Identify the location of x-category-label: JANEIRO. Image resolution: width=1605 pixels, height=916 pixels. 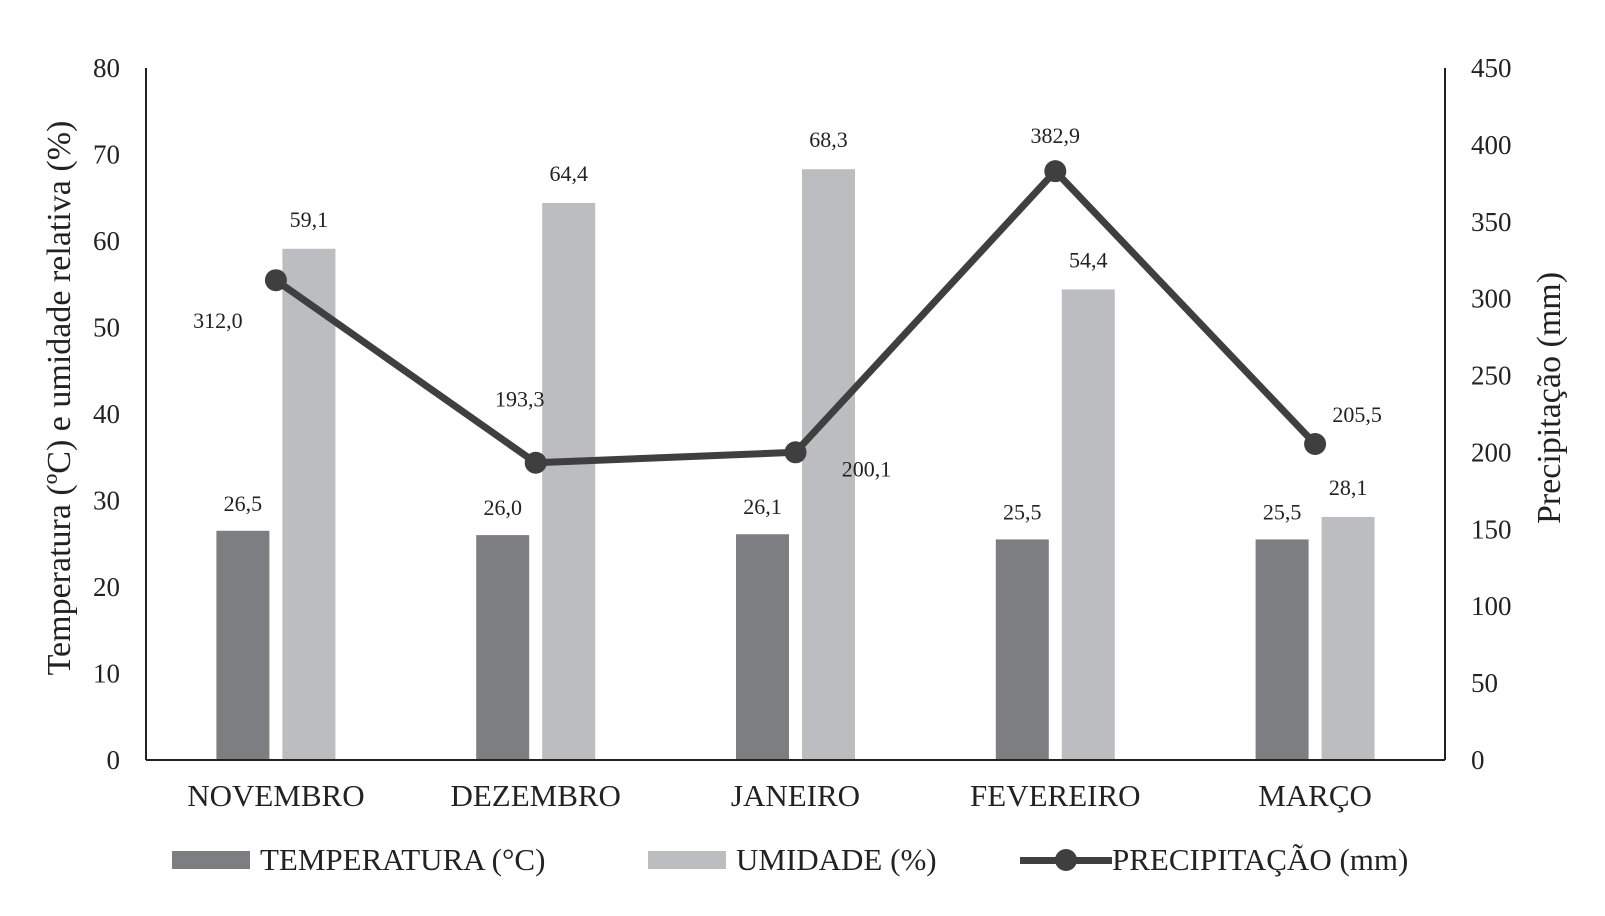
(795, 795).